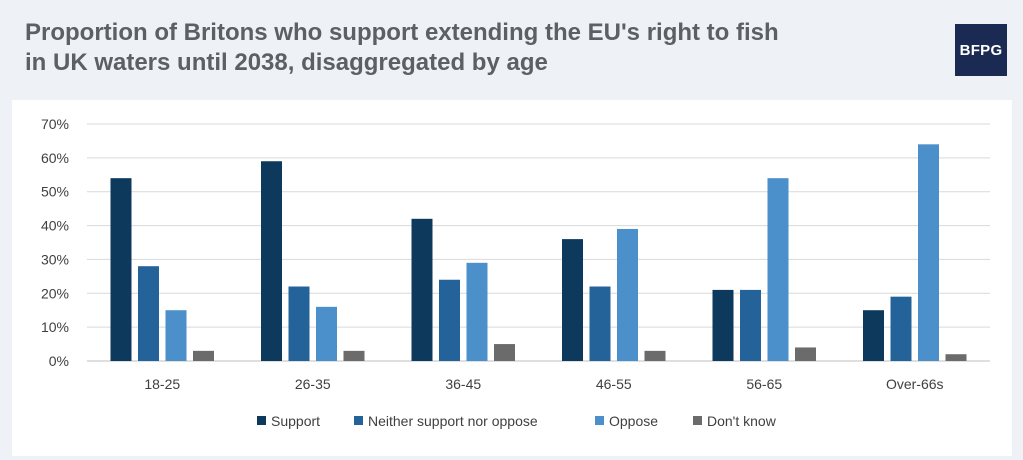  I want to click on x-tick-label: 26-35, so click(313, 384).